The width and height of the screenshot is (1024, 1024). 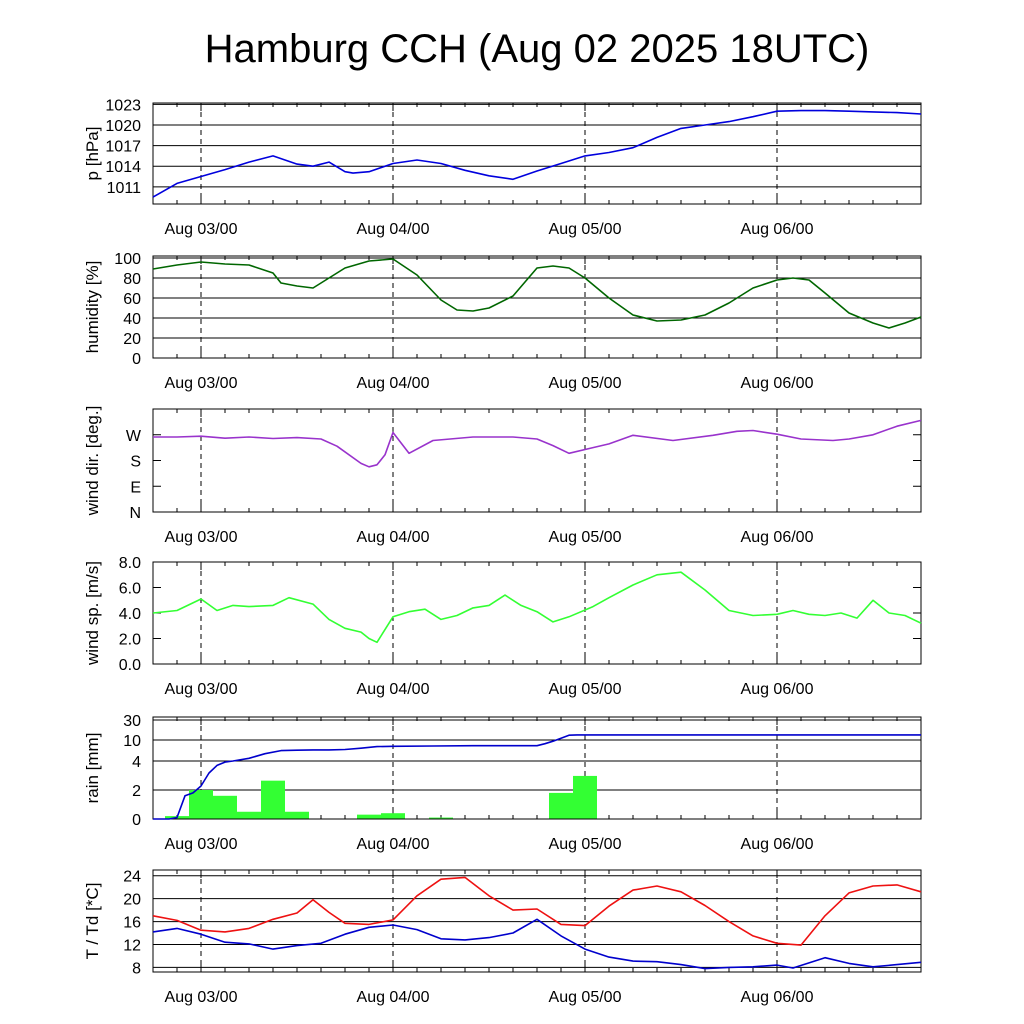 What do you see at coordinates (132, 319) in the screenshot?
I see `y-tick-label: 40` at bounding box center [132, 319].